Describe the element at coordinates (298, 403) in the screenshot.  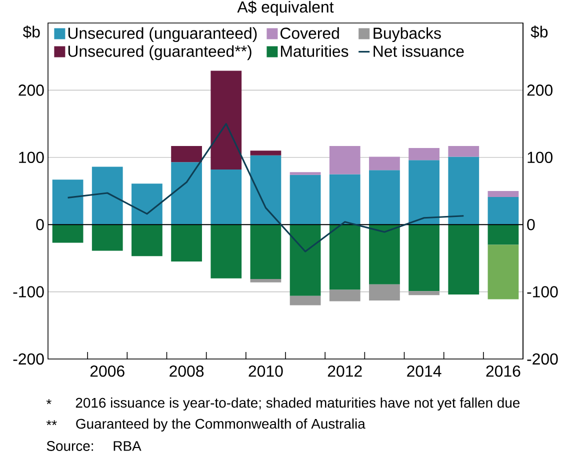
I see `text: 2016 issuance is year-to-date; shaded maturities have not yet fallen due` at that location.